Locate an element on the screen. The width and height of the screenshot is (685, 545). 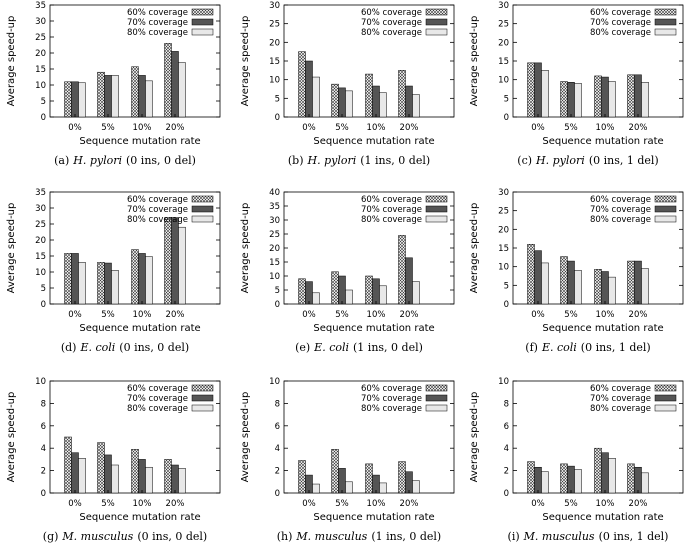
caption-organism: M. musculus is located at coordinates (331, 536).